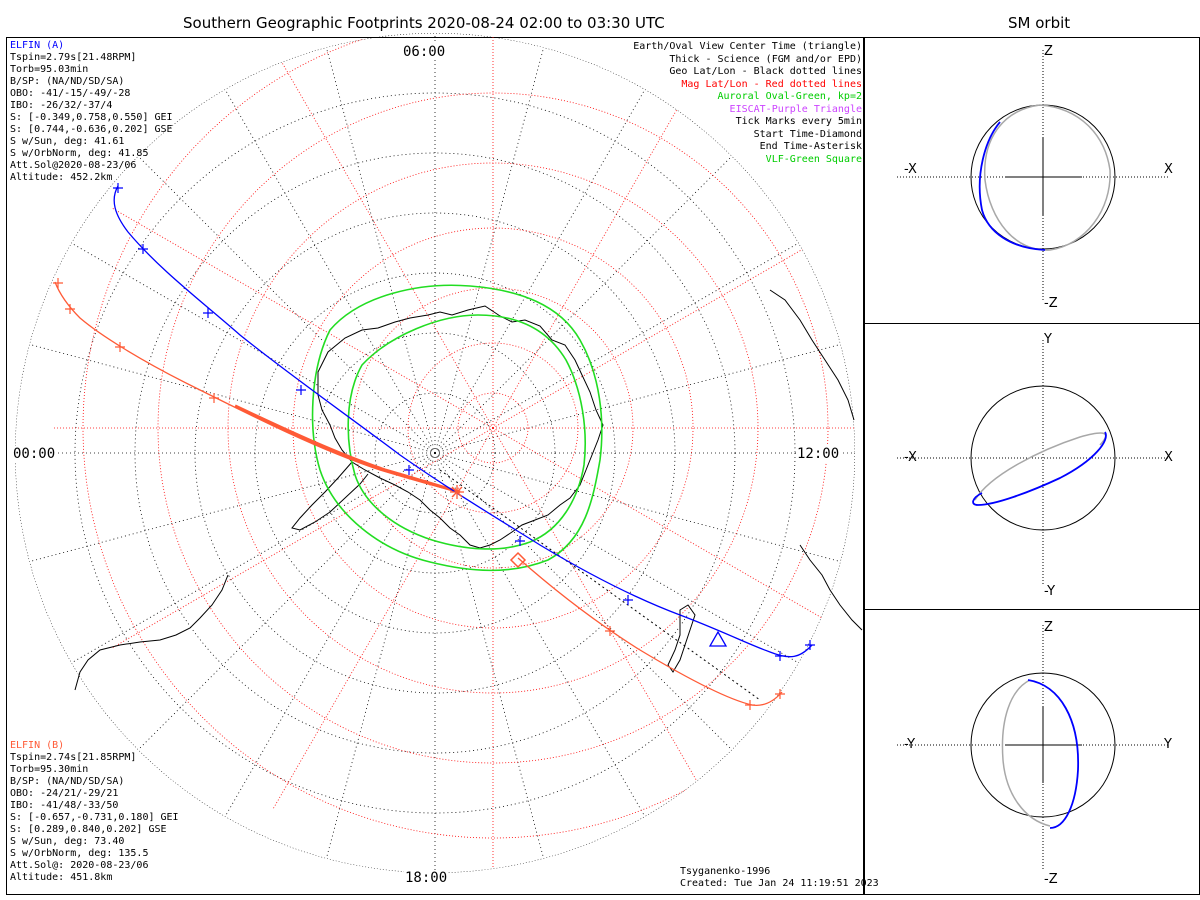  I want to click on panel-xy-bottom-label: -Y, so click(1050, 591).